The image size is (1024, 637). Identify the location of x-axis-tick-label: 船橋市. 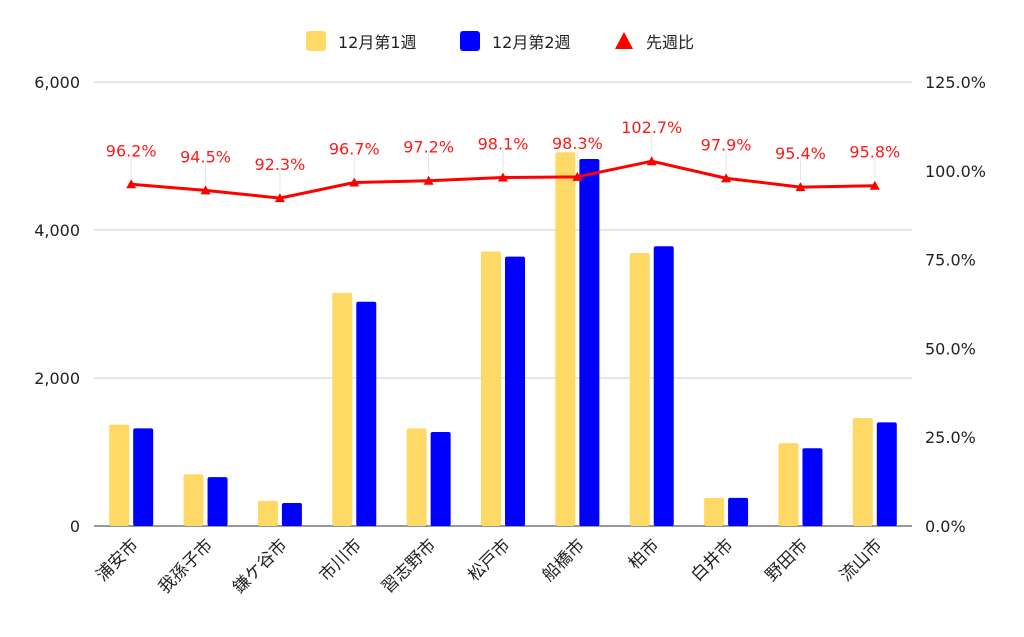
(564, 560).